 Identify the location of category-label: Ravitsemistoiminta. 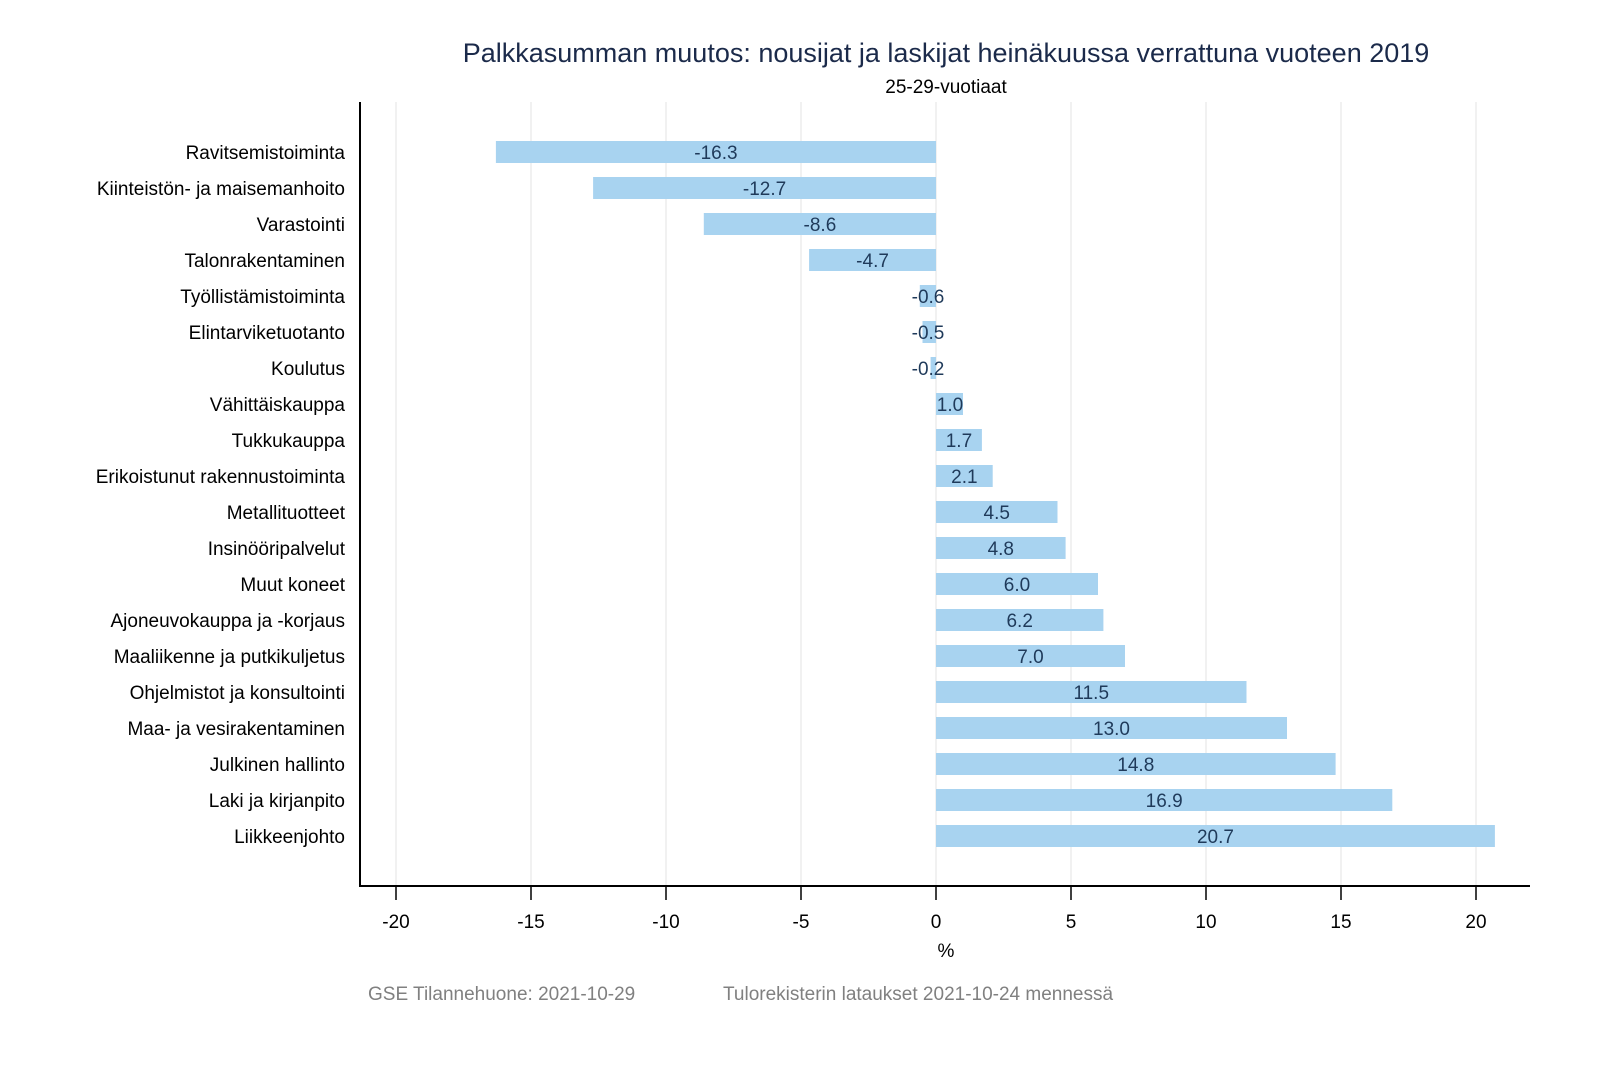
(266, 153).